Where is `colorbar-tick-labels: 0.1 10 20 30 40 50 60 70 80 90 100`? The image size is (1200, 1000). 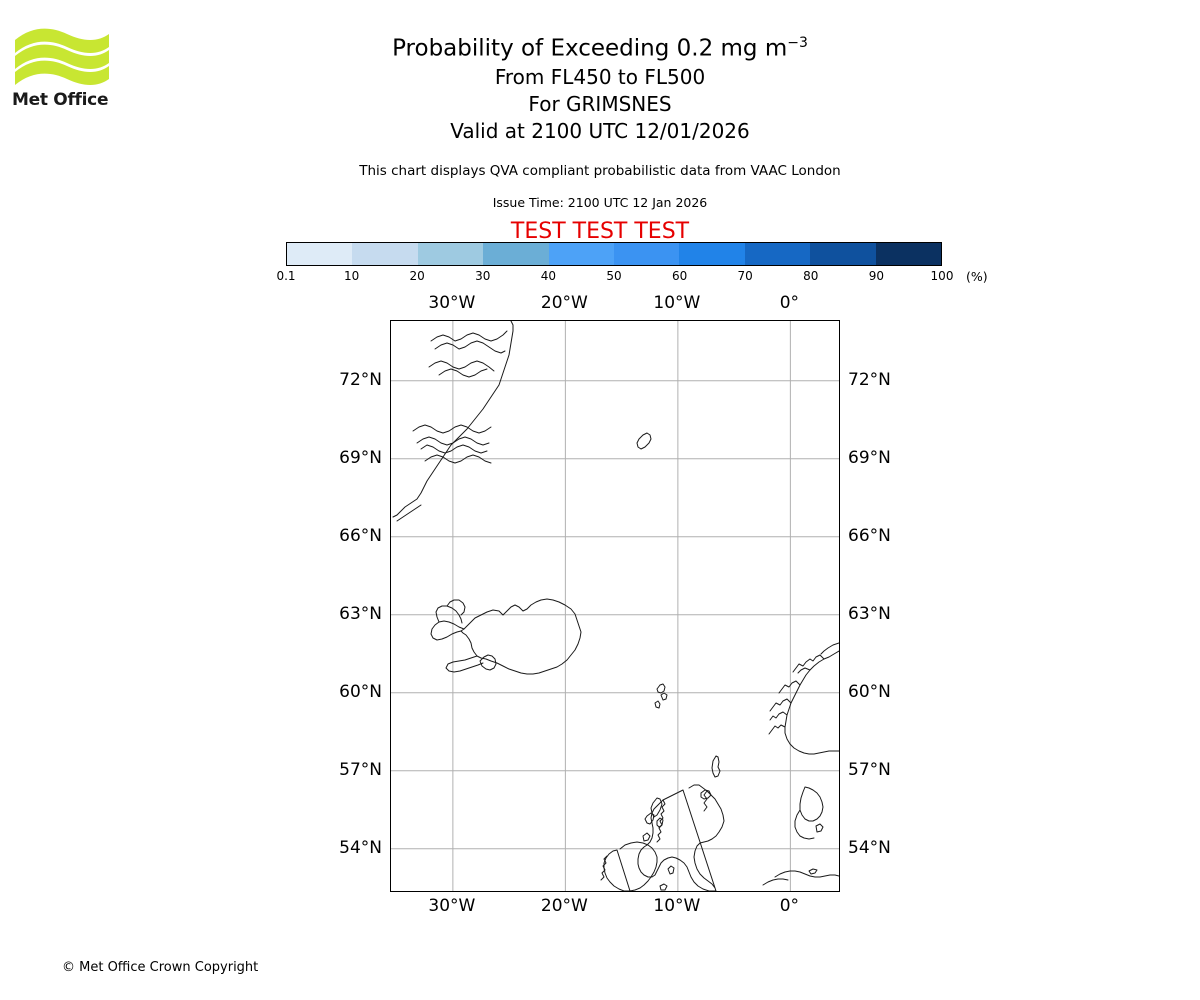
colorbar-tick-labels: 0.1 10 20 30 40 50 60 70 80 90 100 is located at coordinates (614, 278).